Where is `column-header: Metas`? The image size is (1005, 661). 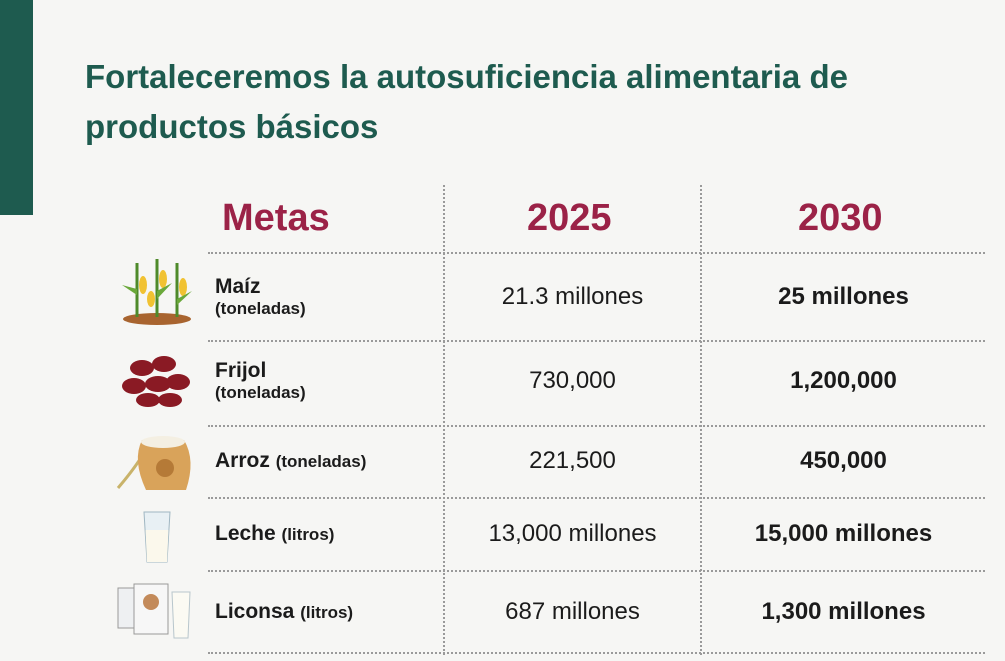
column-header: Metas is located at coordinates (276, 218).